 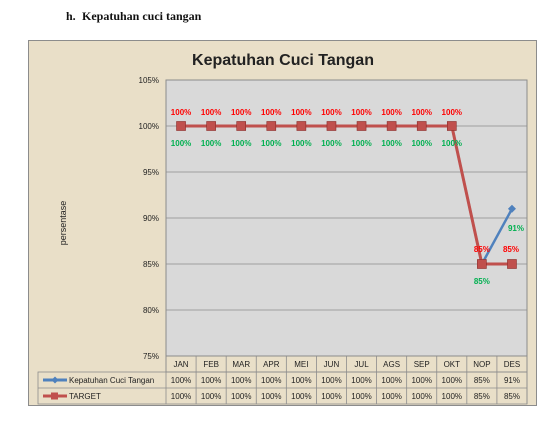 What do you see at coordinates (271, 364) in the screenshot?
I see `x-tick-label: APR` at bounding box center [271, 364].